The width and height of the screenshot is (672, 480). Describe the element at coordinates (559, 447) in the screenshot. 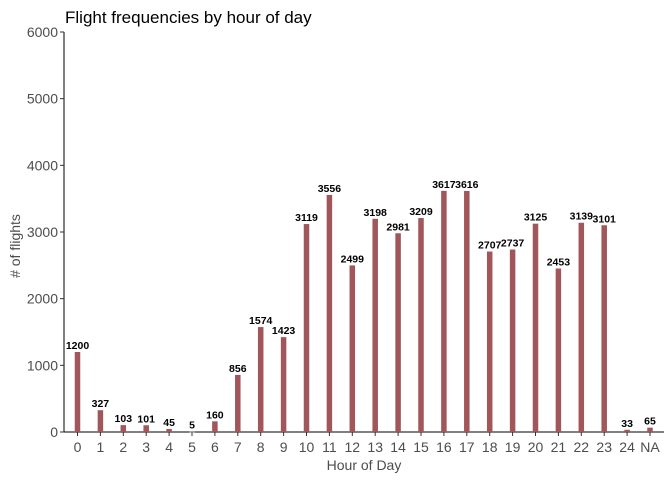

I see `x-tick-label: 21` at that location.